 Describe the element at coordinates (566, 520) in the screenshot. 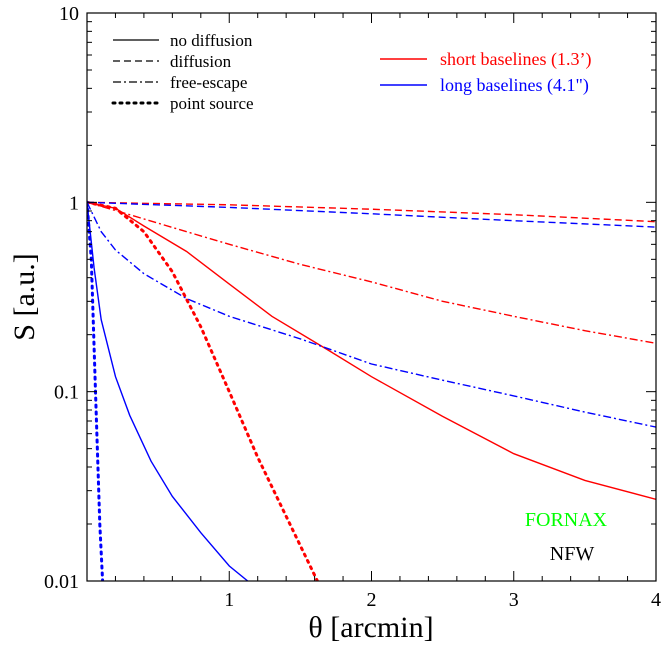

I see `annotation-fornax: FORNAX` at that location.